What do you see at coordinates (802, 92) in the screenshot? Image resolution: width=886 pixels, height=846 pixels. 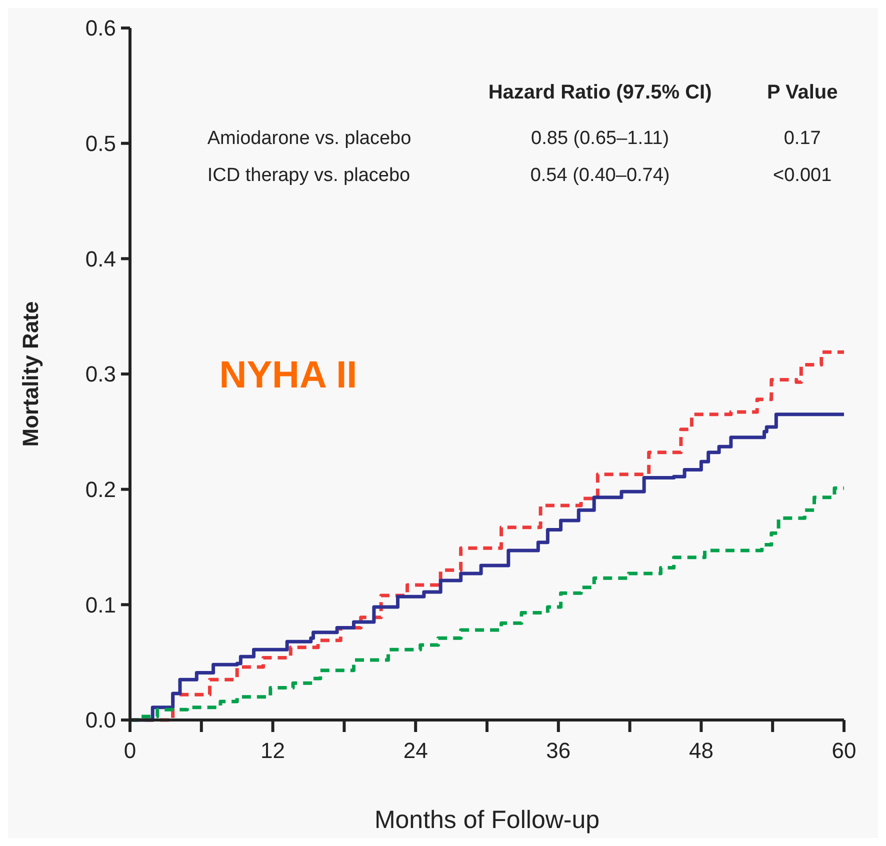 I see `annotation: P Value` at bounding box center [802, 92].